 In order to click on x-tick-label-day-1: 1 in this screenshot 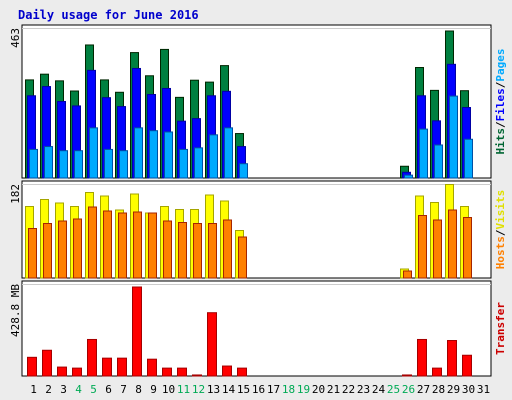, I will do `click(33, 389)`.